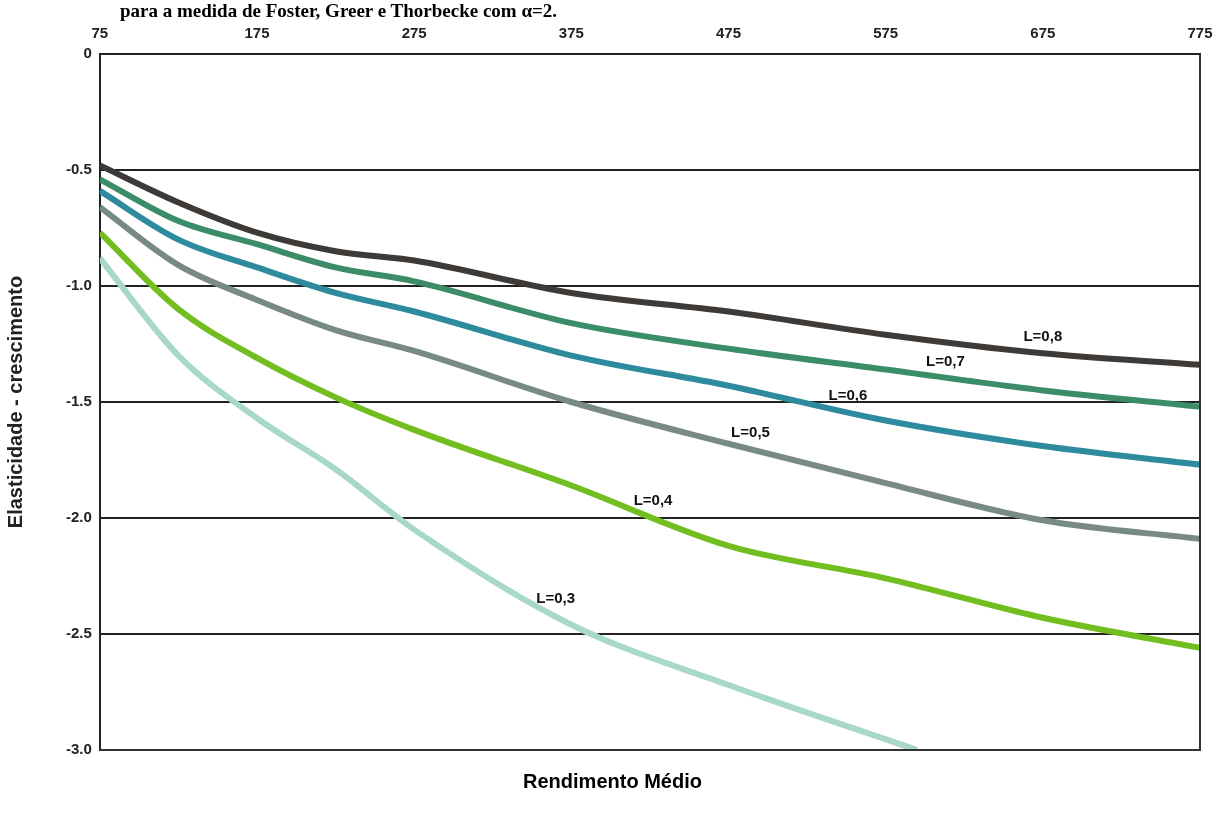 This screenshot has width=1225, height=813. I want to click on y-tick-label: -2.5, so click(78, 633).